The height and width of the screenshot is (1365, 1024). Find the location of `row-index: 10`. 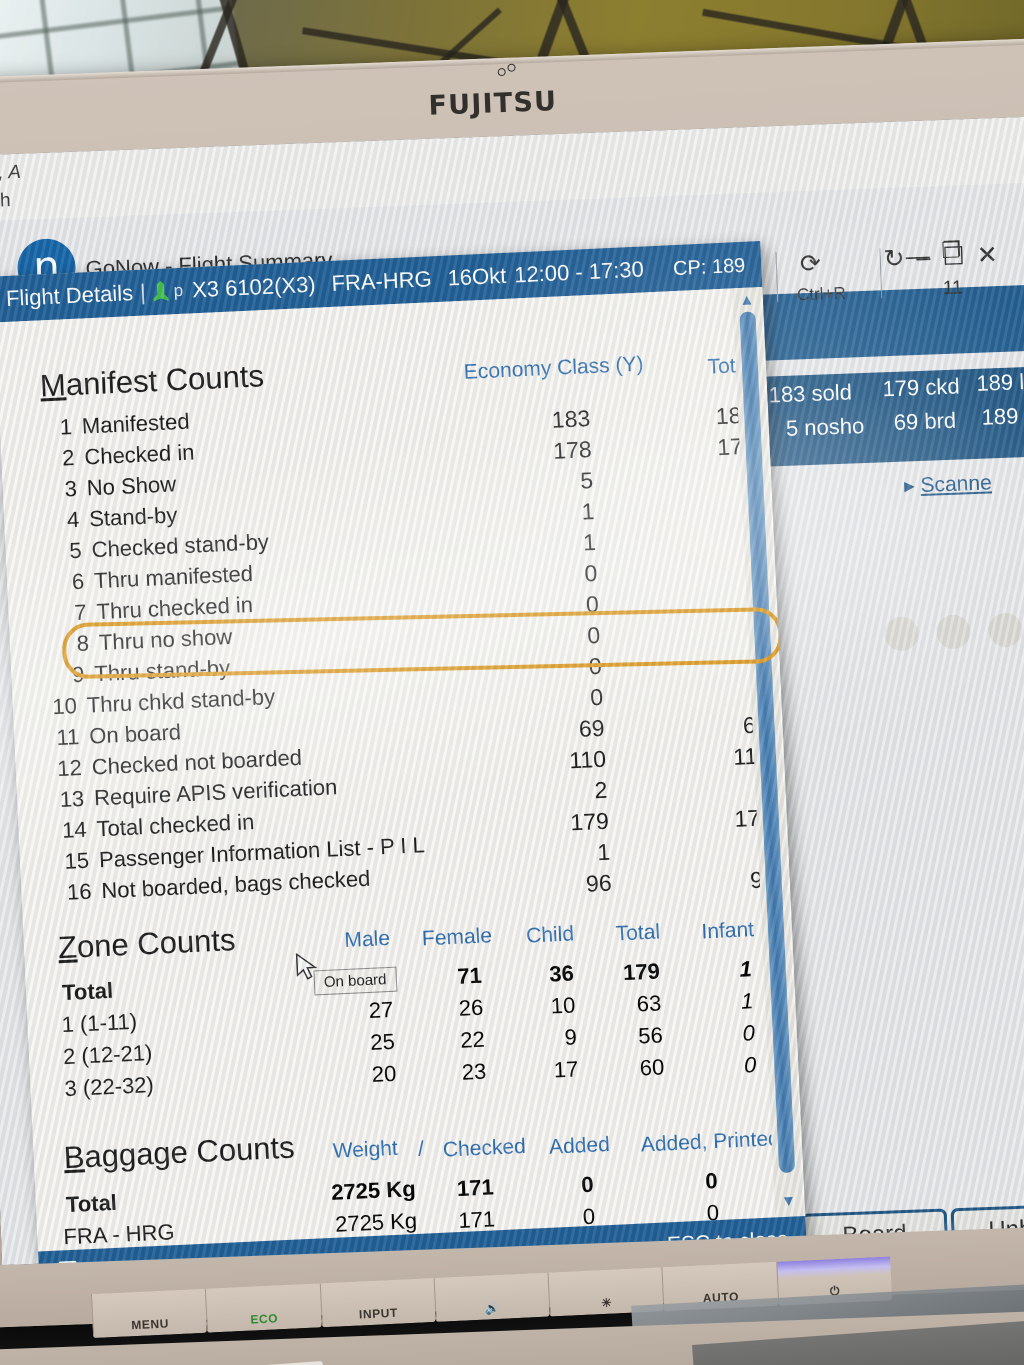

row-index: 10 is located at coordinates (64, 706).